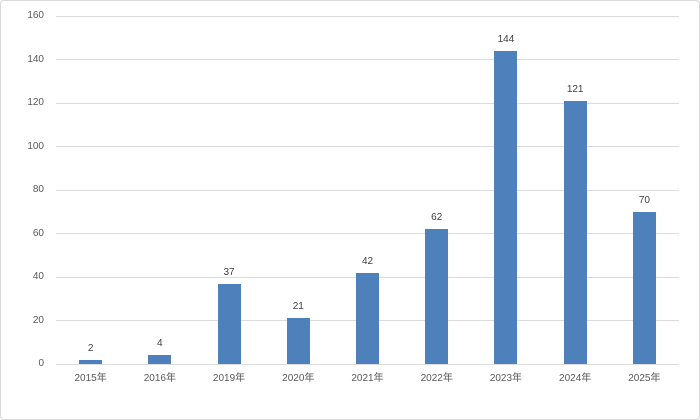 The image size is (700, 420). What do you see at coordinates (298, 378) in the screenshot?
I see `x-axis-label: 2020年` at bounding box center [298, 378].